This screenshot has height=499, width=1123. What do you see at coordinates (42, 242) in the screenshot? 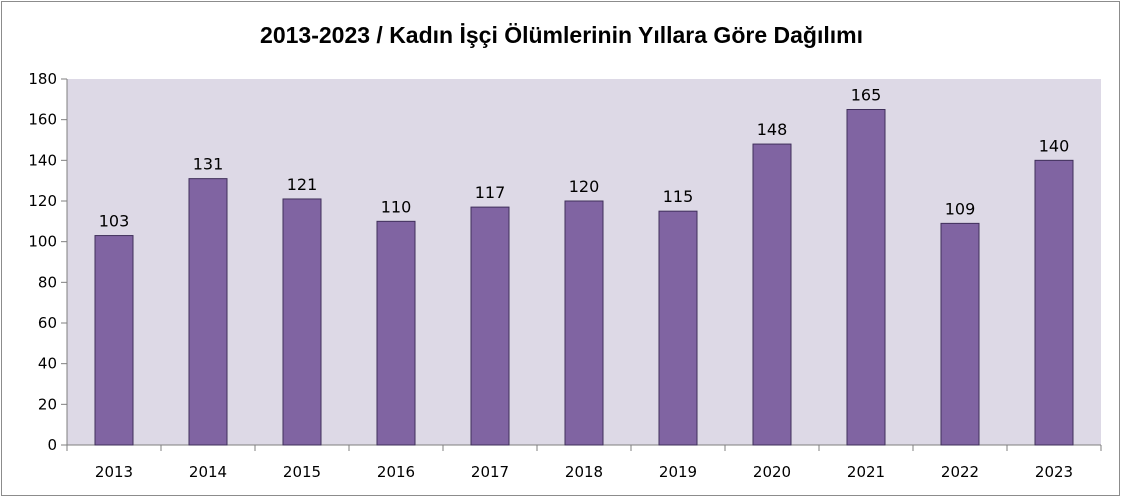
I see `y-tick-label: 100` at bounding box center [42, 242].